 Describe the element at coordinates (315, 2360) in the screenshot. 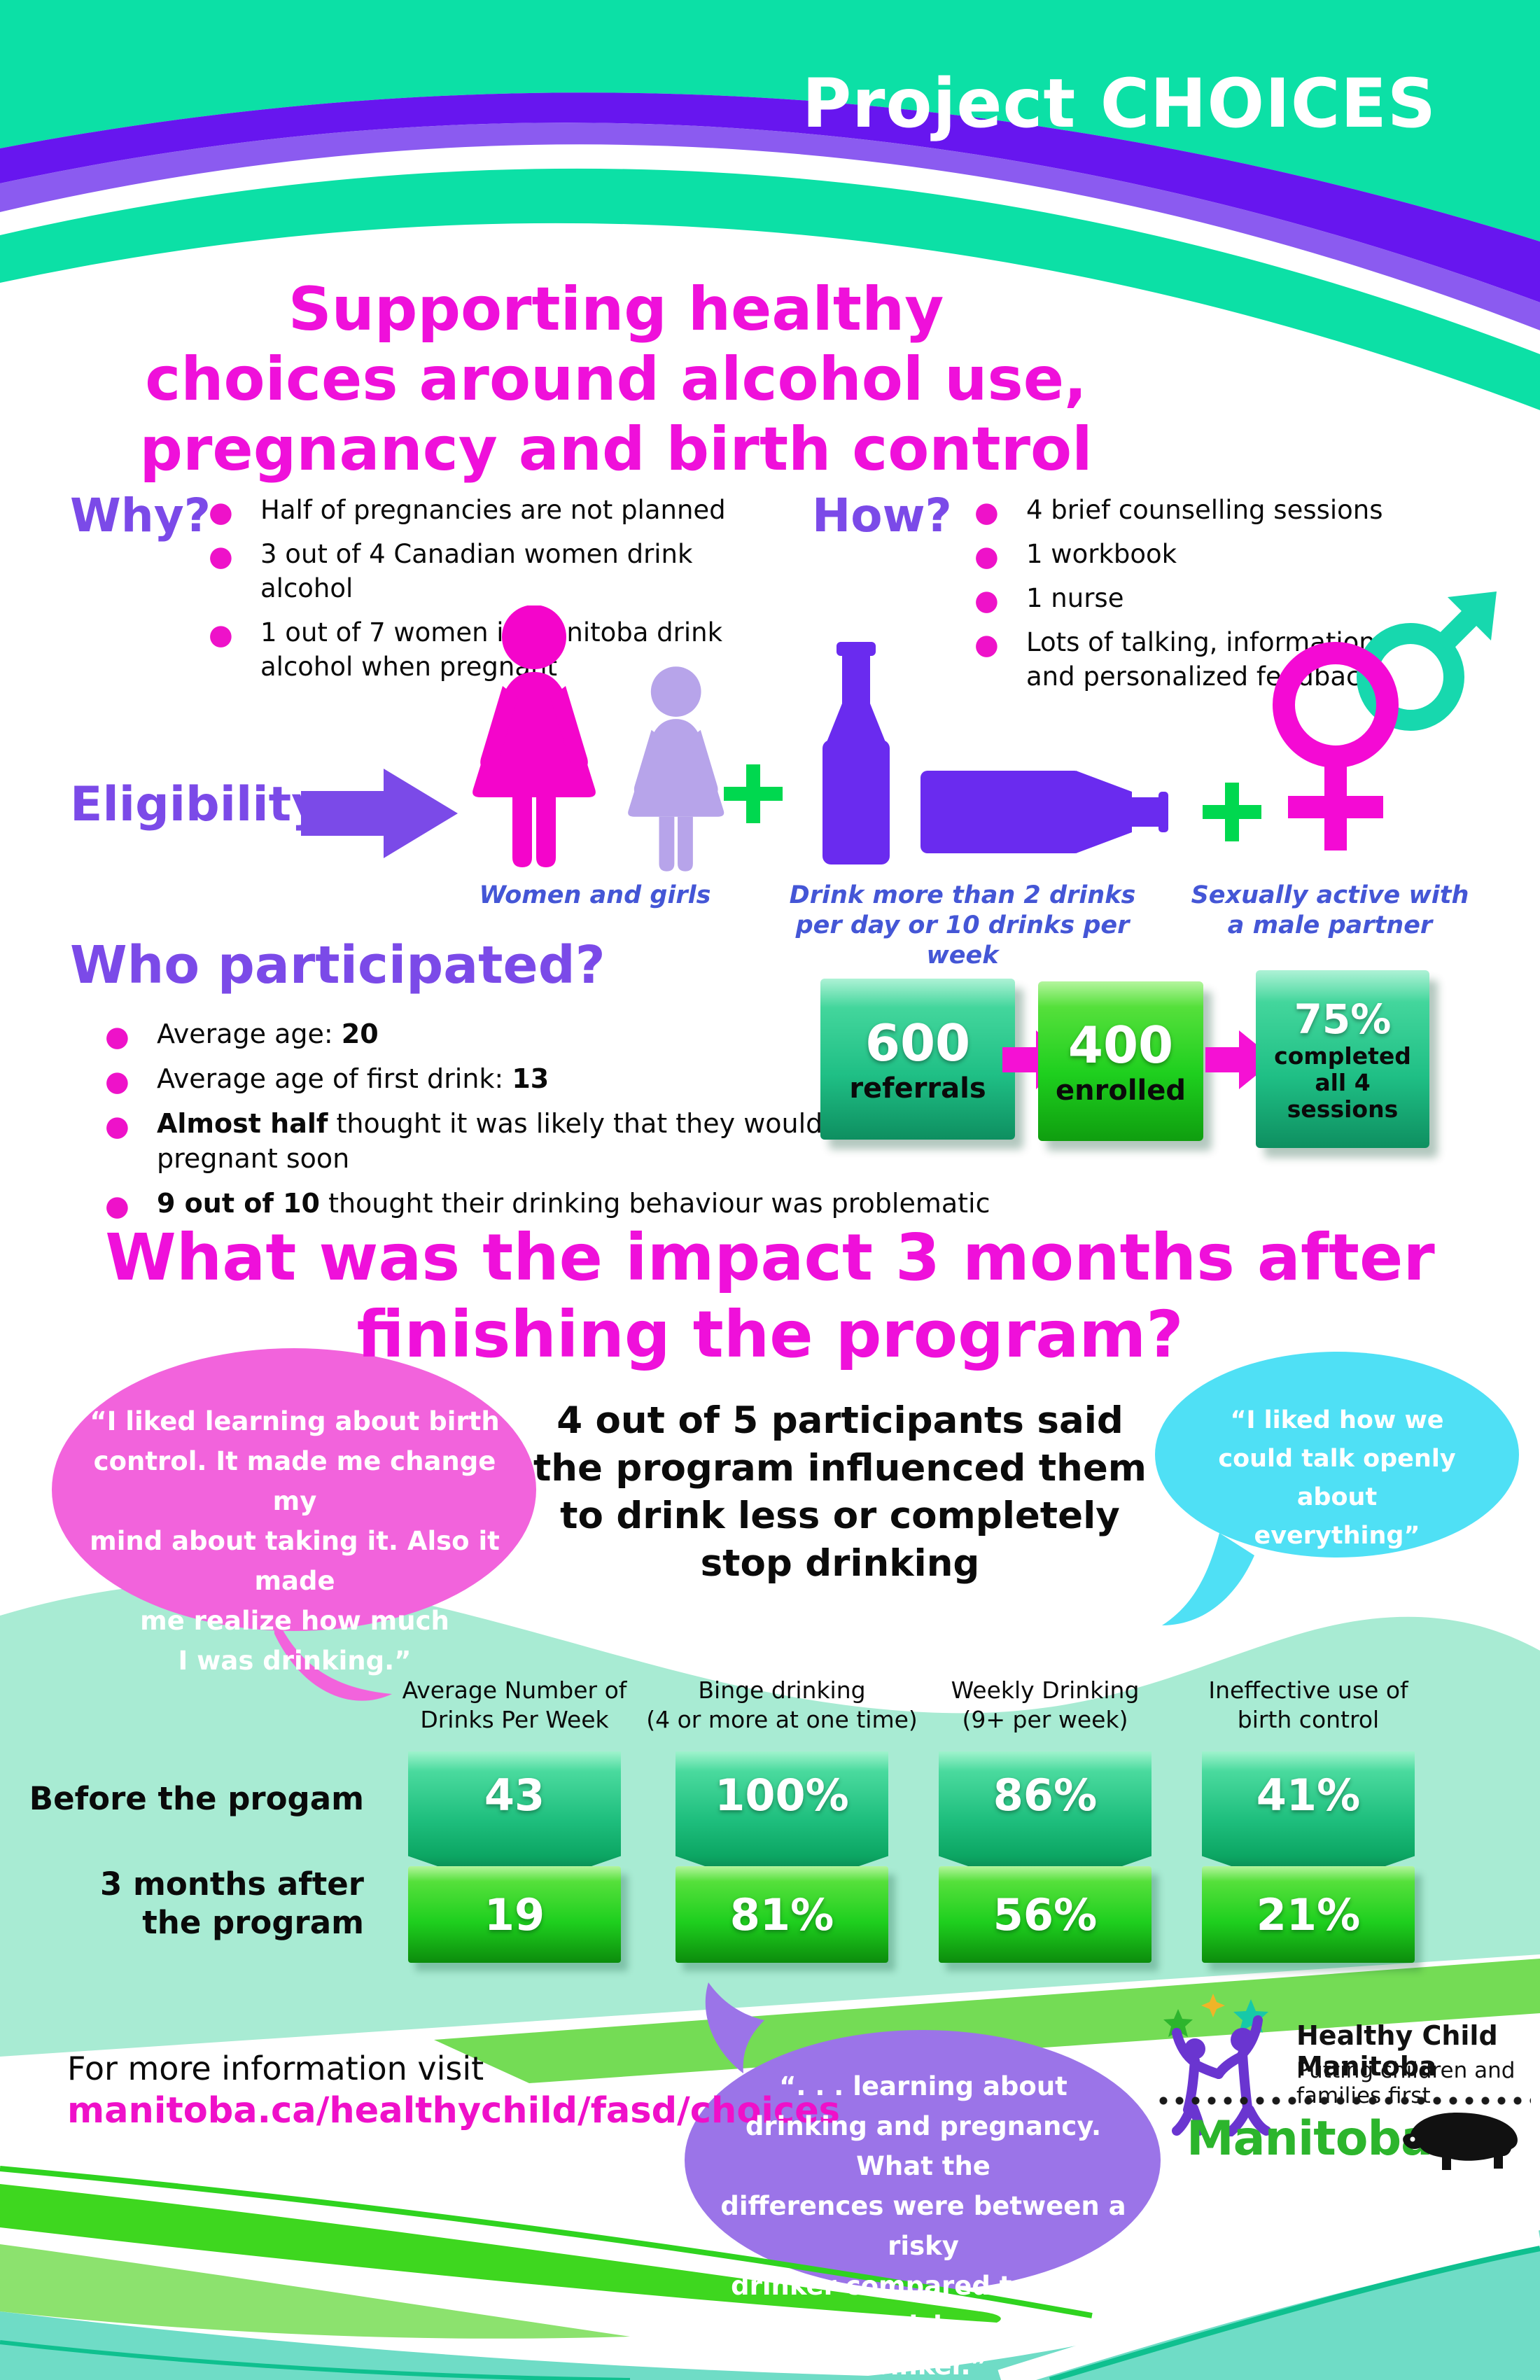

I see `bottom-corner-line` at that location.